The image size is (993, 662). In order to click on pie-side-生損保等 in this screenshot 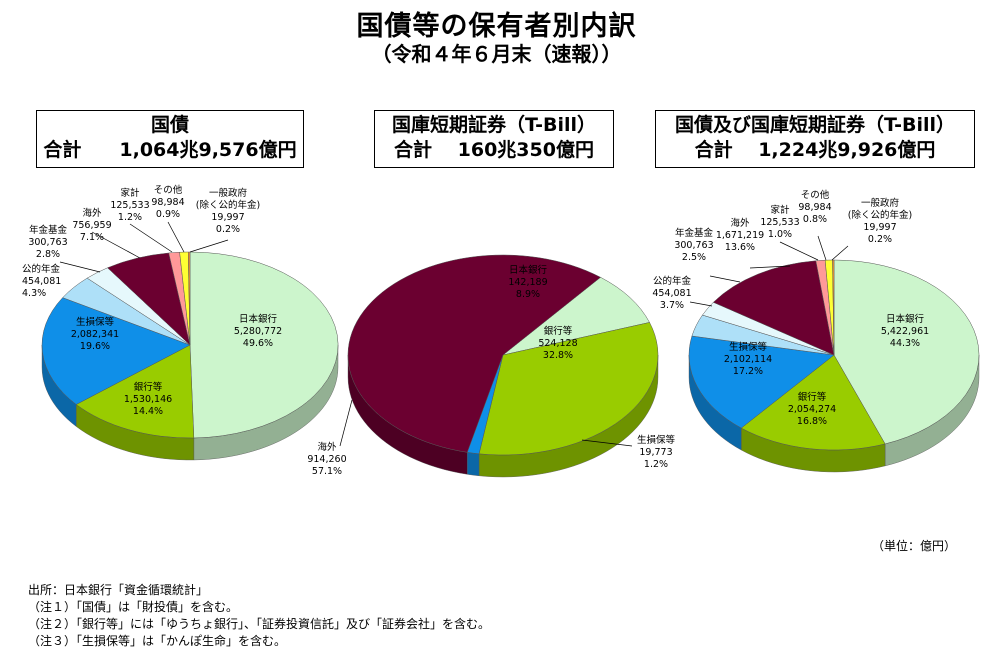, I will do `click(473, 464)`.